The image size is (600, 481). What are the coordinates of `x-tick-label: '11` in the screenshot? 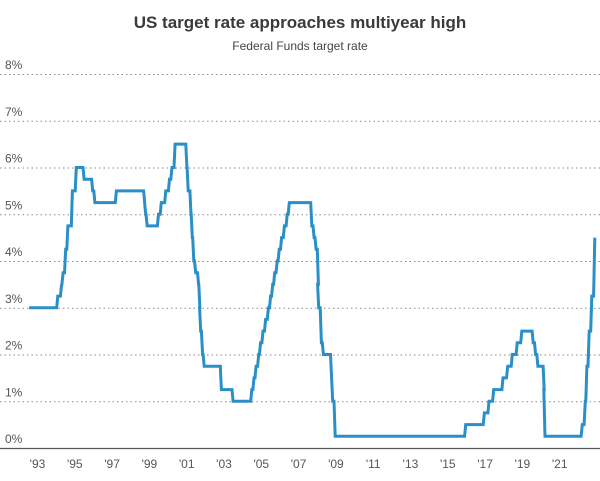 It's located at (373, 464).